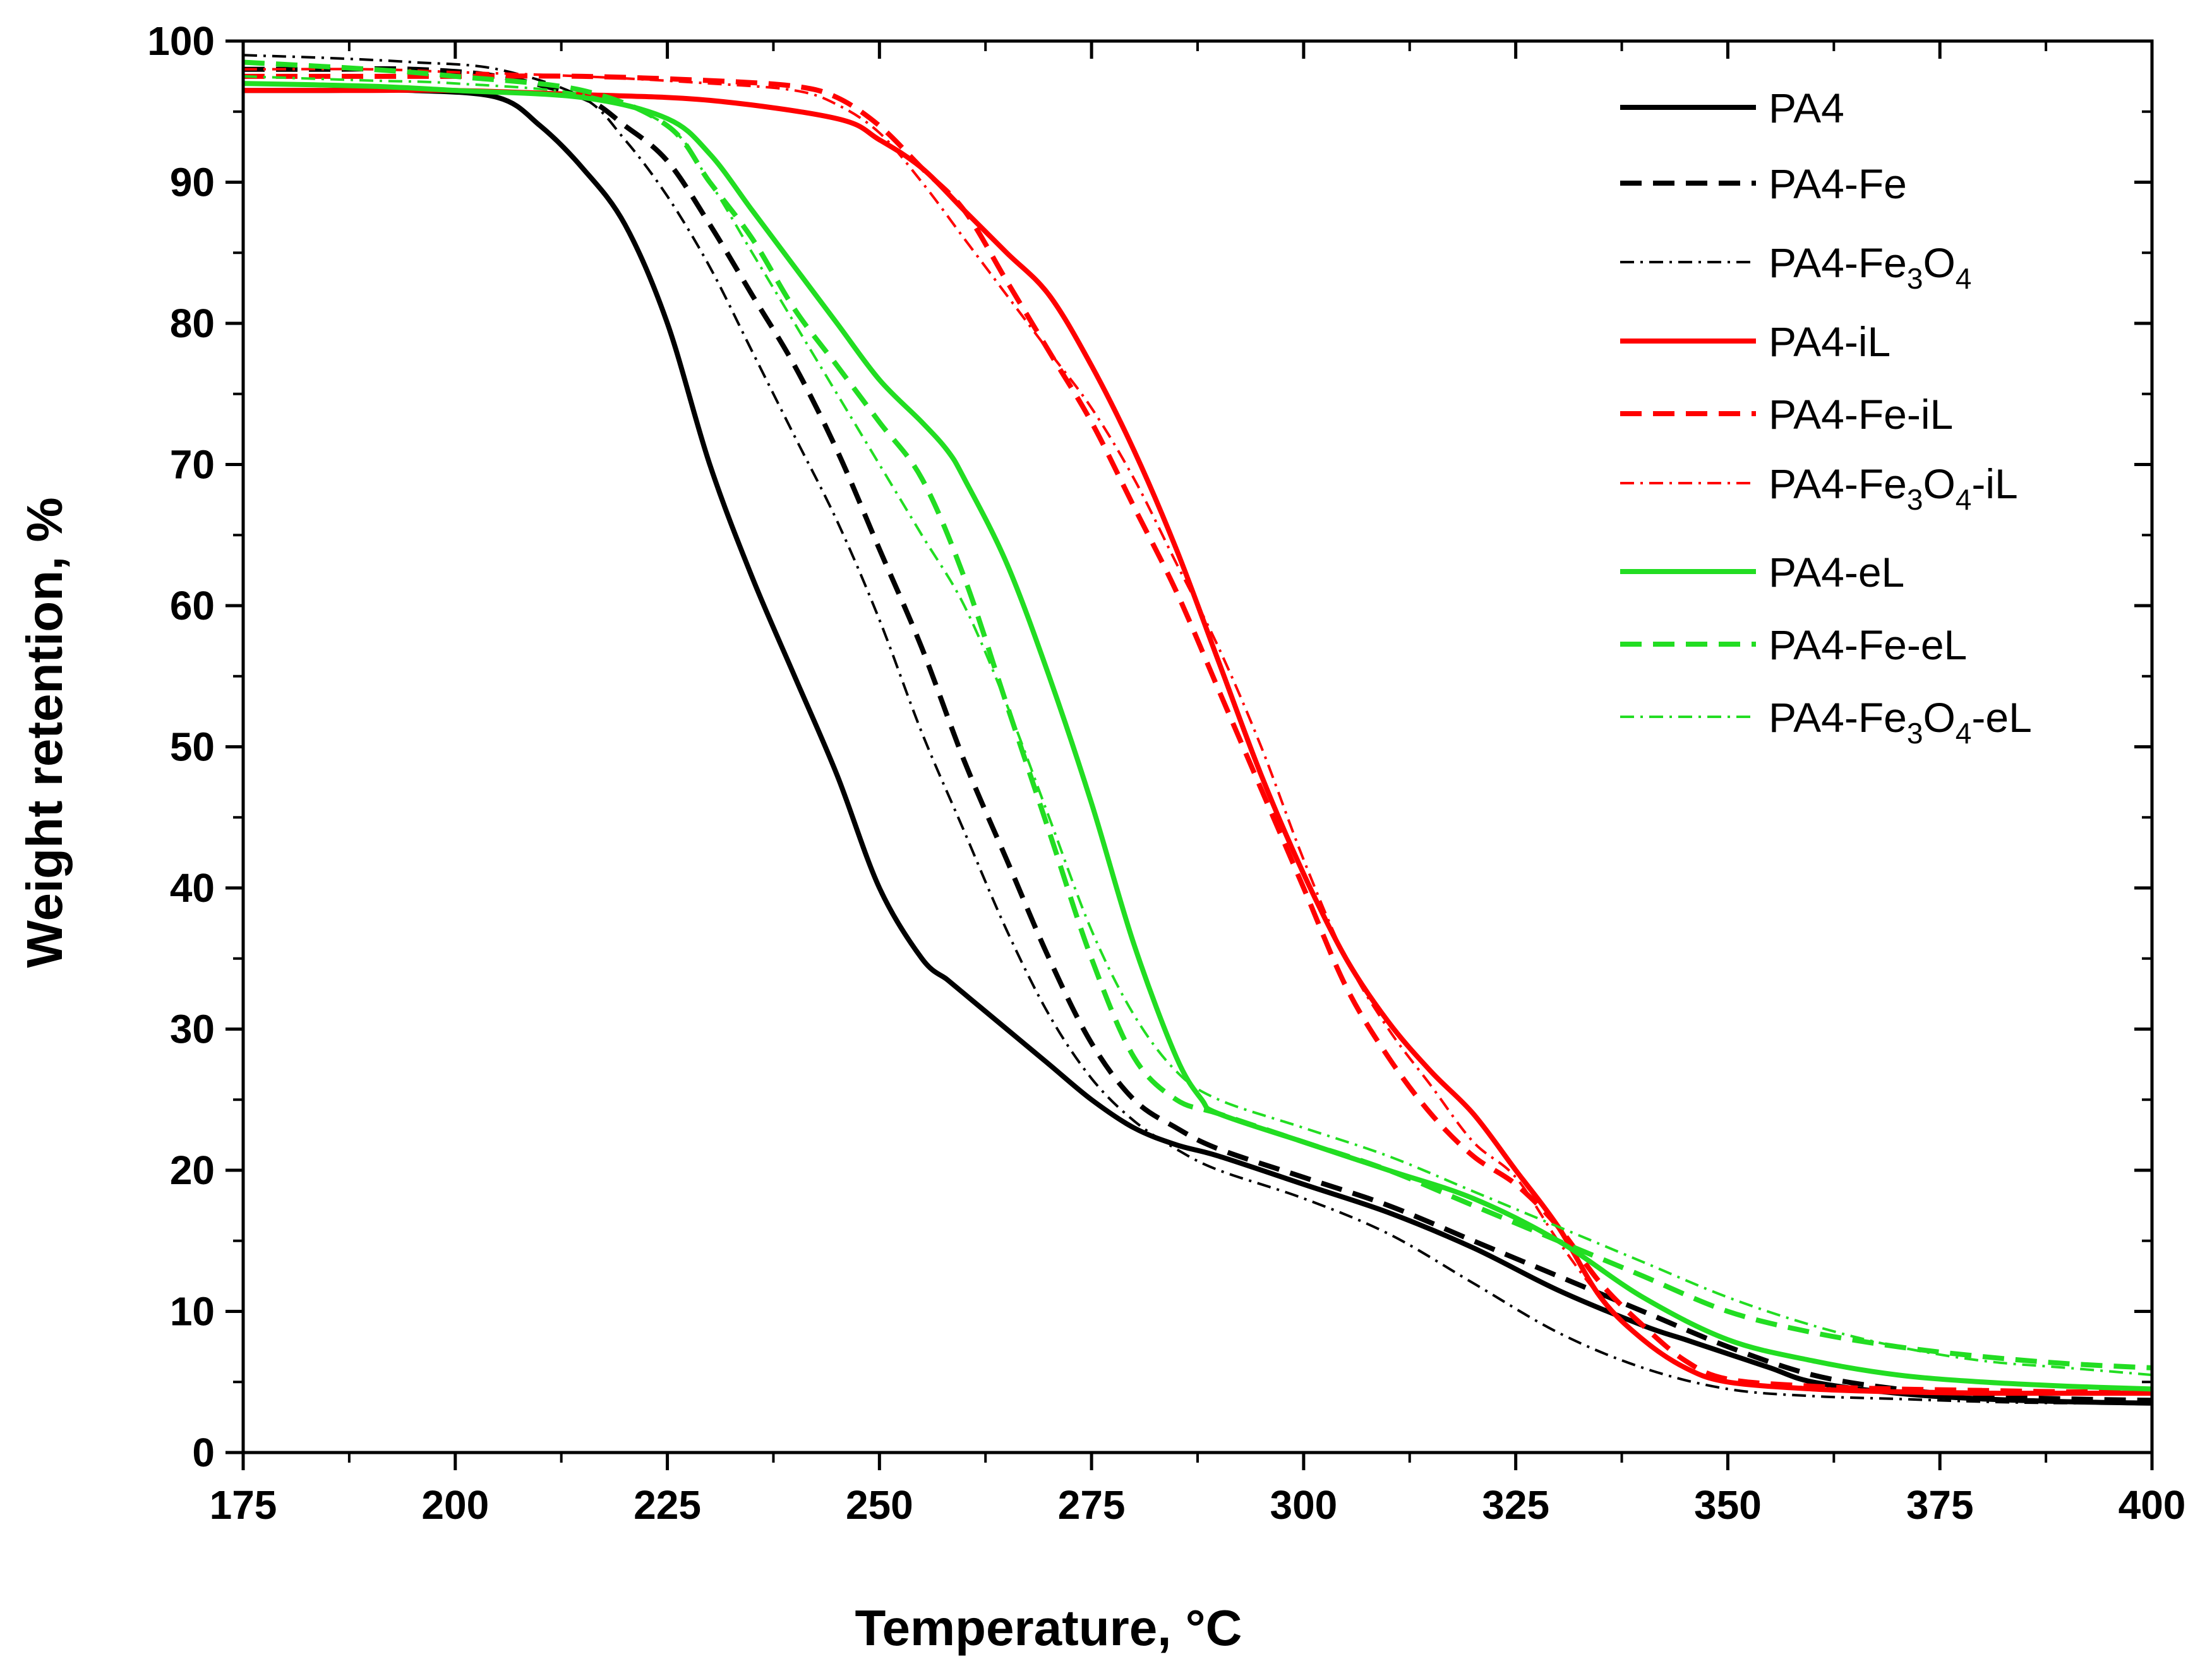 Image resolution: width=2212 pixels, height=1678 pixels. I want to click on x-tick-label: 300, so click(1303, 1505).